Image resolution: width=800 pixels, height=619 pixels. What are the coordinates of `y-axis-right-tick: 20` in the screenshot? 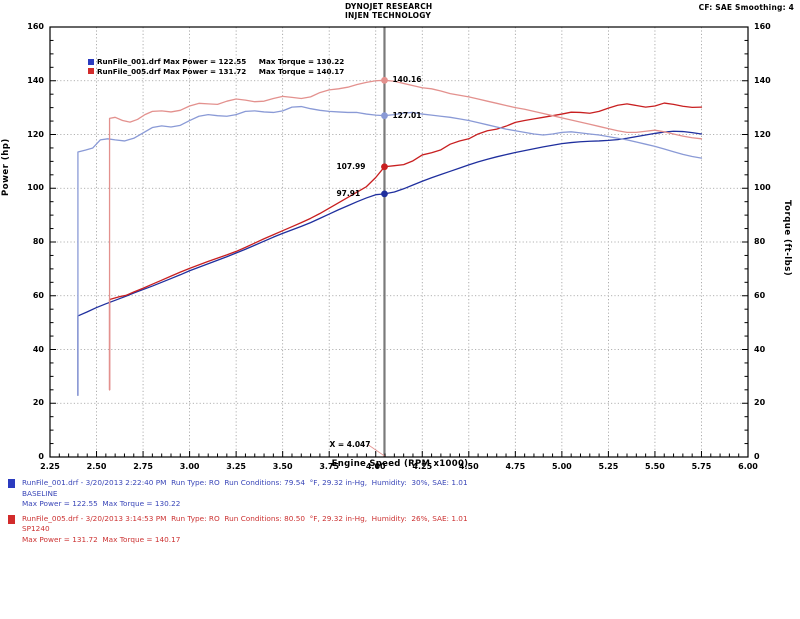 It's located at (760, 403).